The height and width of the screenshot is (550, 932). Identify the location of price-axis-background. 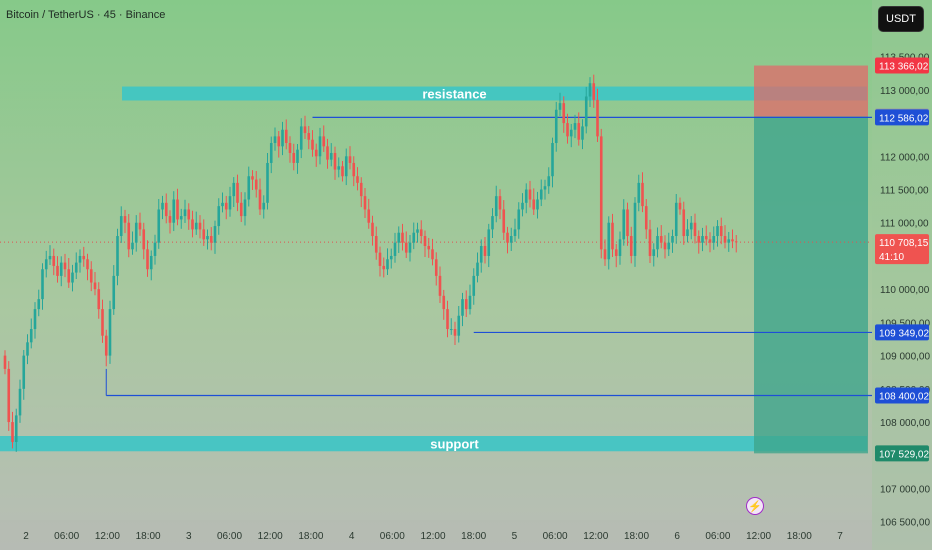
(902, 275).